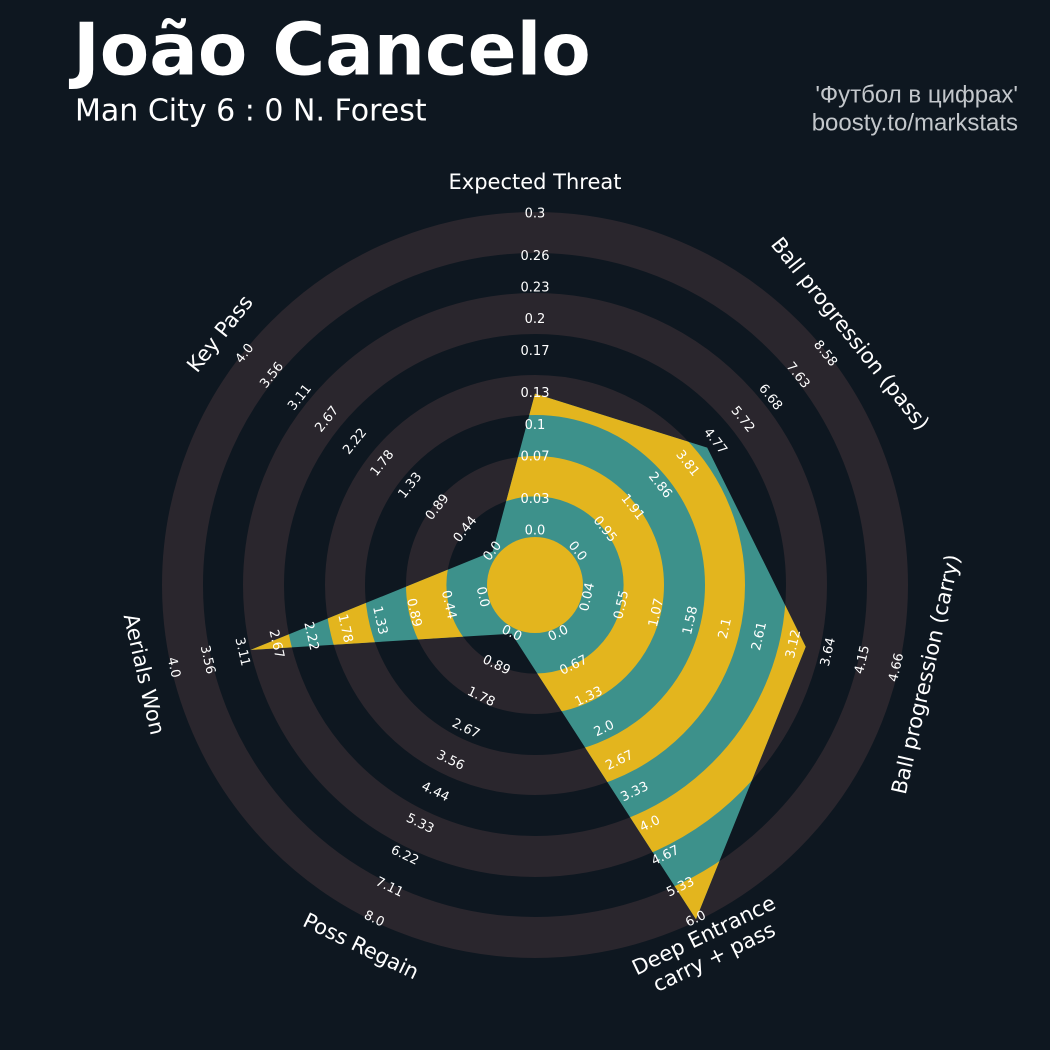 This screenshot has width=1050, height=1054. I want to click on ring, so click(535, 585).